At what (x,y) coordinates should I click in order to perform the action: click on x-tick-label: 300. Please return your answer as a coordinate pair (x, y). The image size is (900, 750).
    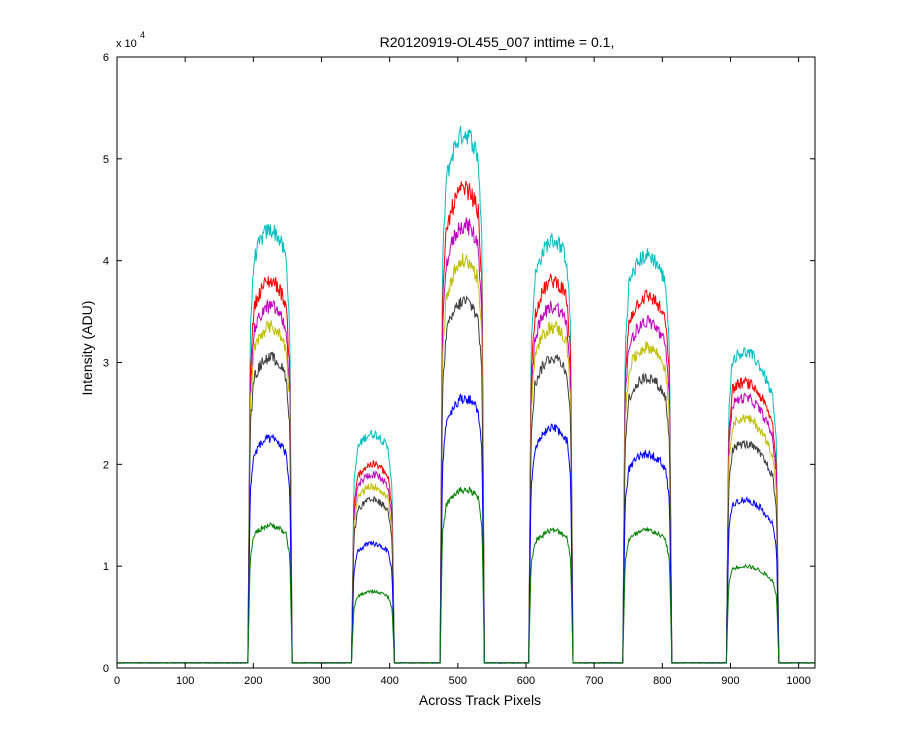
    Looking at the image, I should click on (321, 681).